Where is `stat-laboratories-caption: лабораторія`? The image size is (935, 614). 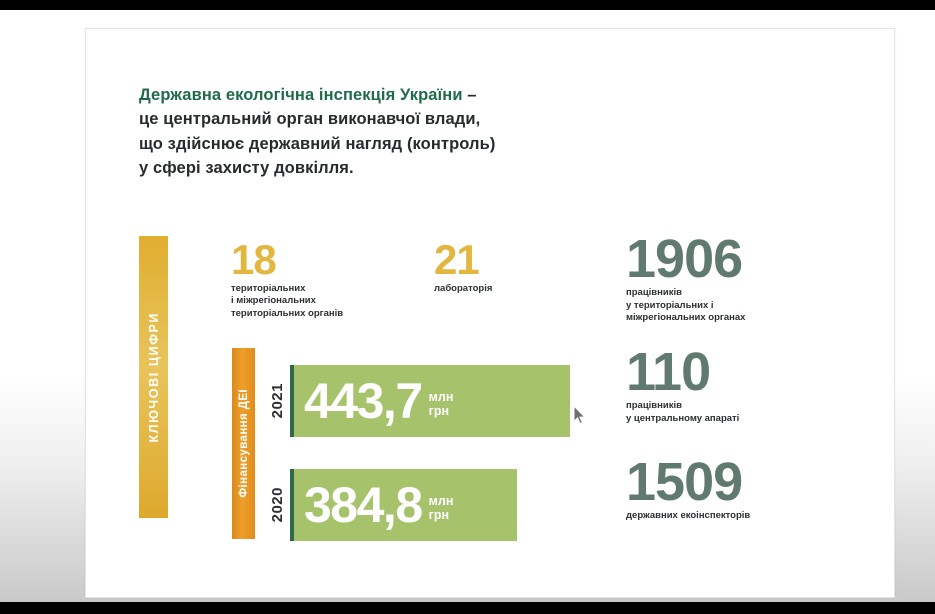 stat-laboratories-caption: лабораторія is located at coordinates (463, 289).